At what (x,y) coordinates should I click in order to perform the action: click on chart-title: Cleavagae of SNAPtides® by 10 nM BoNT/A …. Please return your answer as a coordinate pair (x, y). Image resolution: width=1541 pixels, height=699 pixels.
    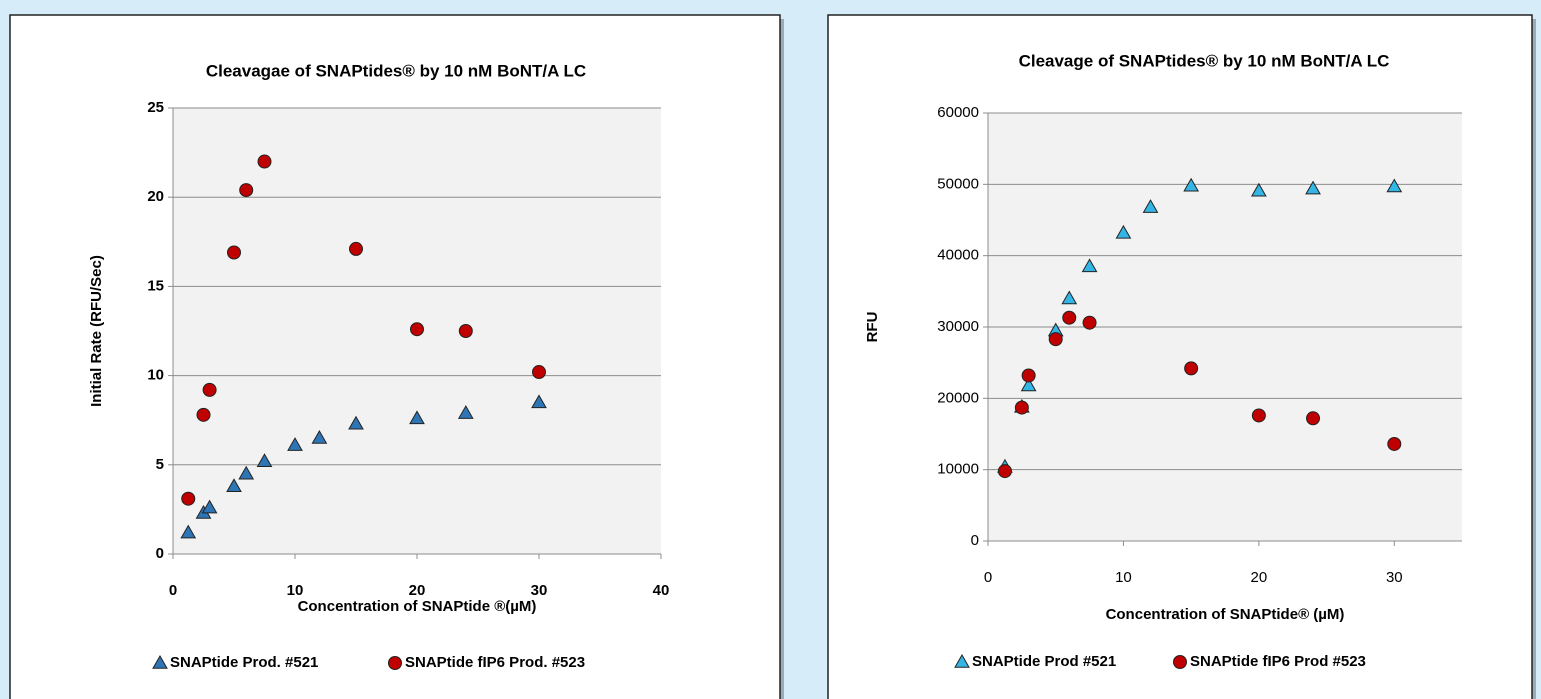
    Looking at the image, I should click on (396, 70).